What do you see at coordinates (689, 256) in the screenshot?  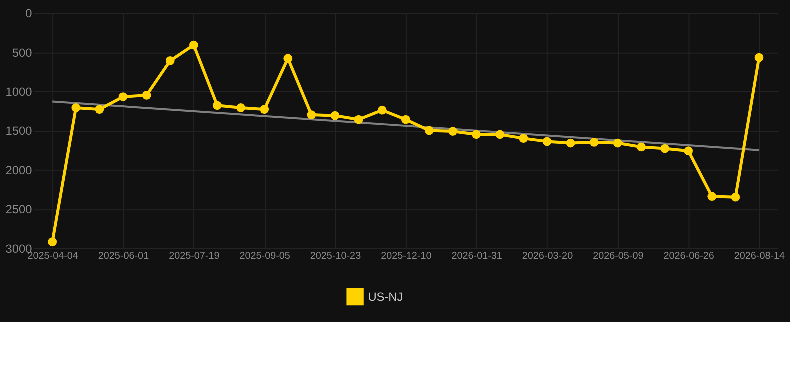 I see `x-tick-label: 2026-06-26` at bounding box center [689, 256].